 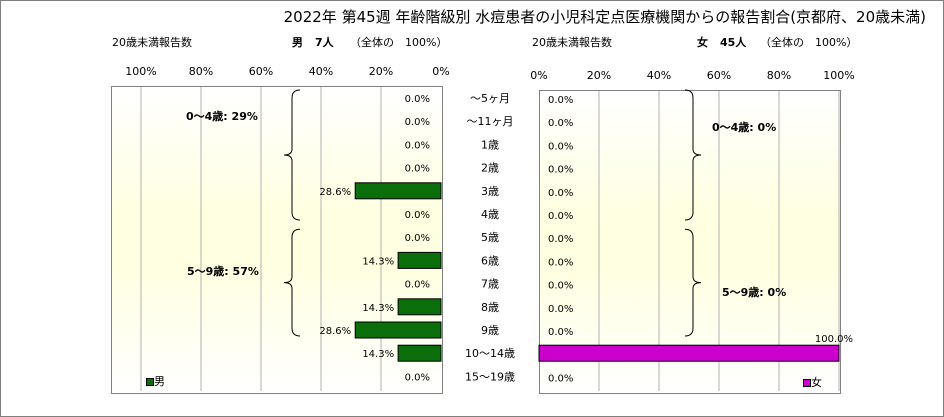 What do you see at coordinates (324, 42) in the screenshot?
I see `male-count-value: 7人` at bounding box center [324, 42].